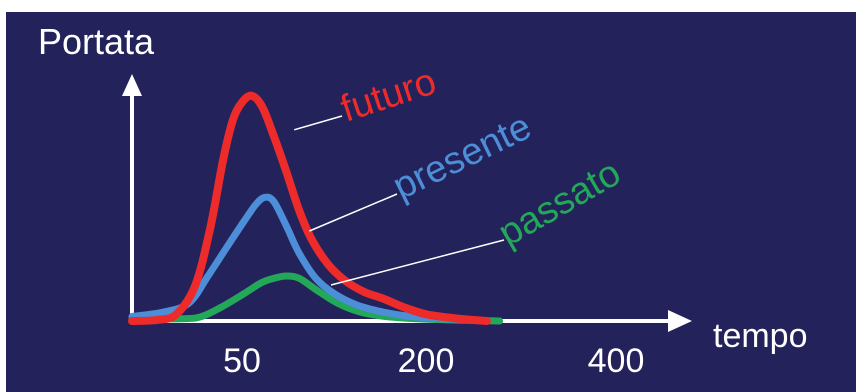 The height and width of the screenshot is (392, 867). What do you see at coordinates (616, 361) in the screenshot?
I see `x-tick-label-400: 400` at bounding box center [616, 361].